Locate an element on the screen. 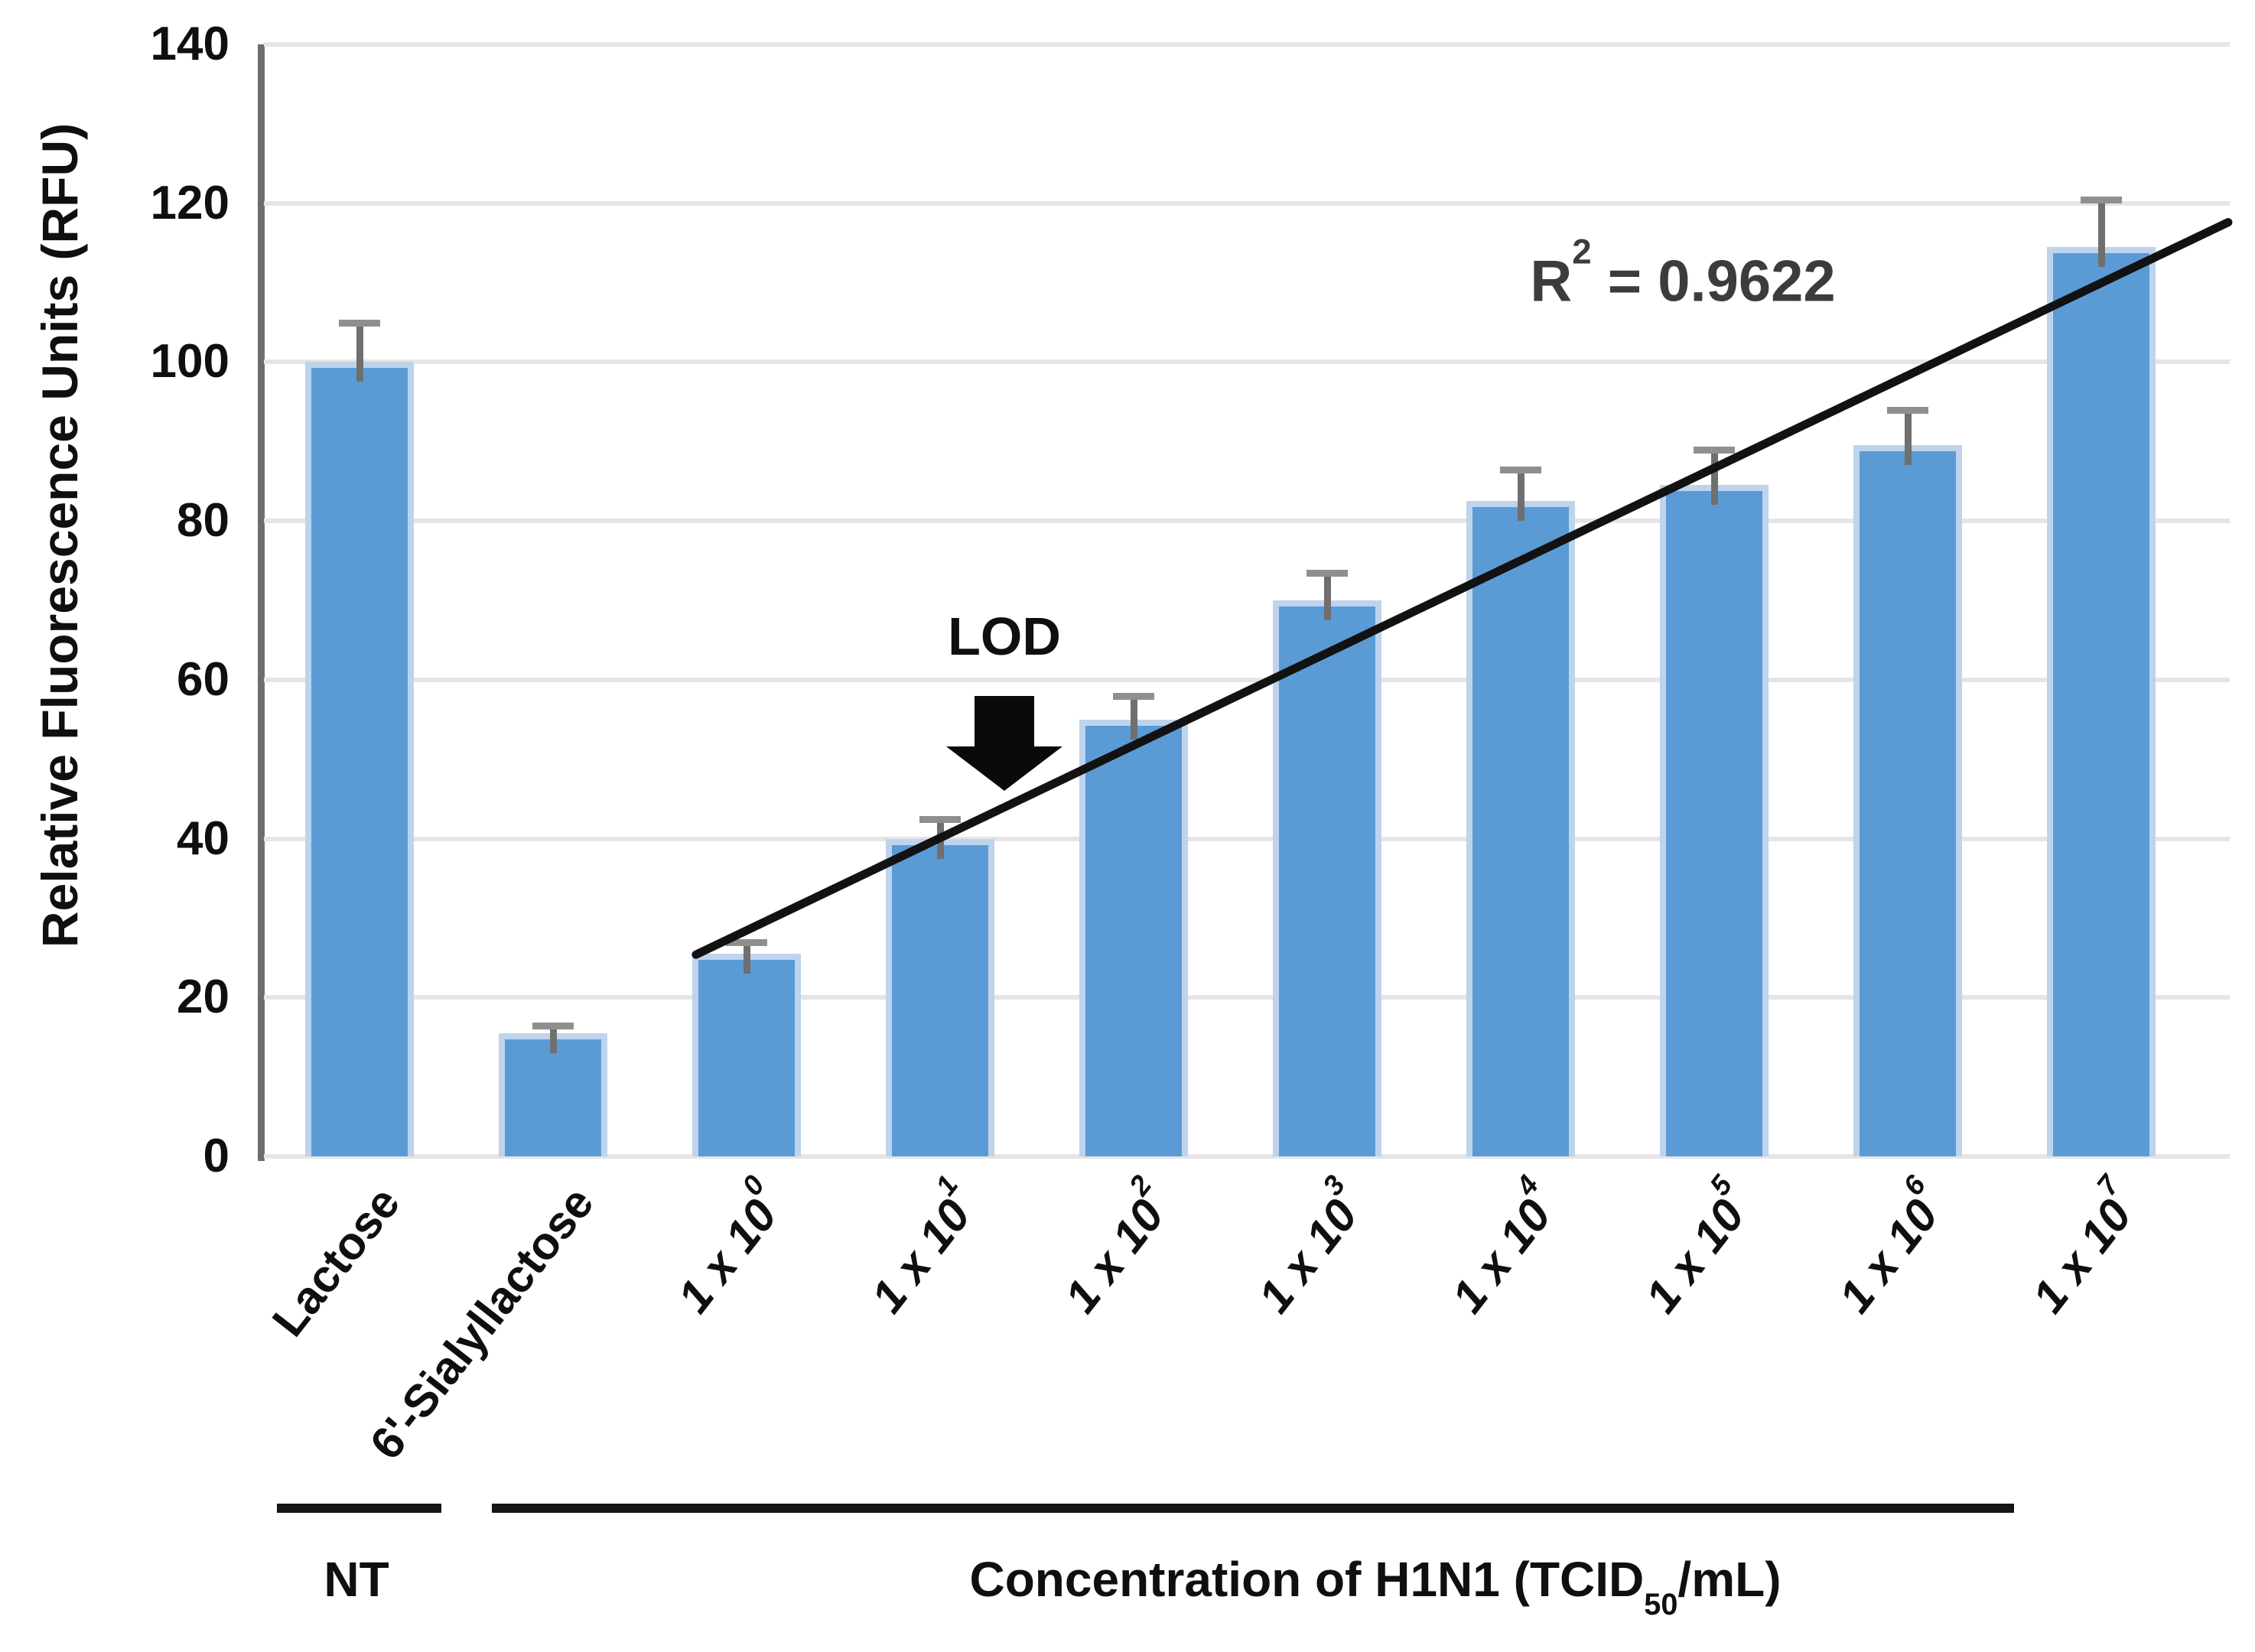  down-arrow-head is located at coordinates (1004, 769).